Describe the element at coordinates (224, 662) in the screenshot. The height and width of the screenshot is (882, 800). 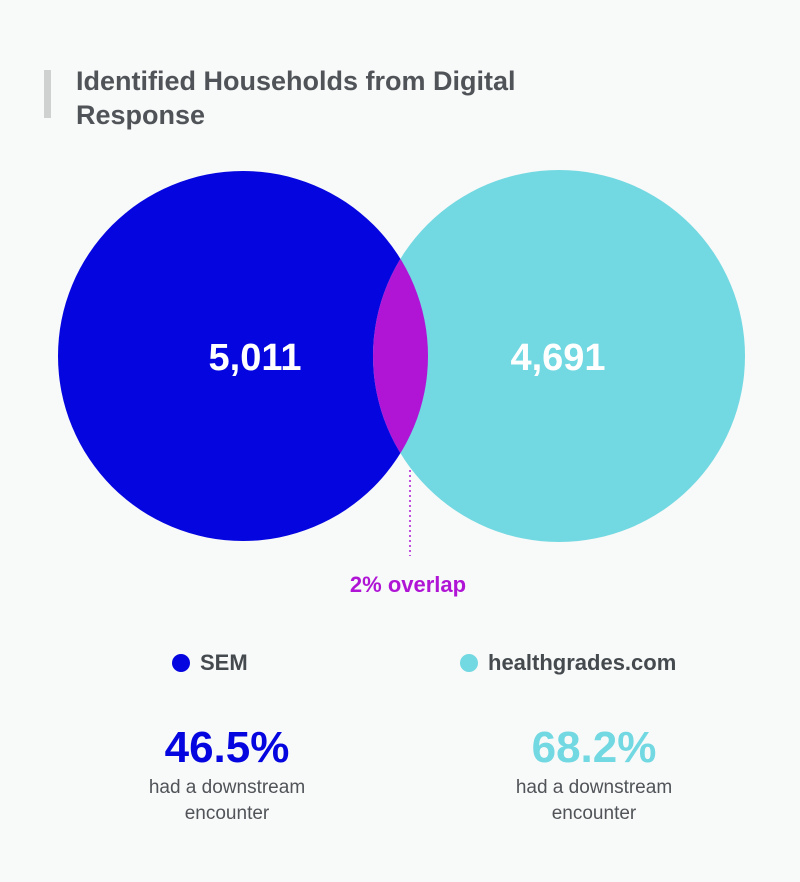
I see `legend-sem-label: SEM` at that location.